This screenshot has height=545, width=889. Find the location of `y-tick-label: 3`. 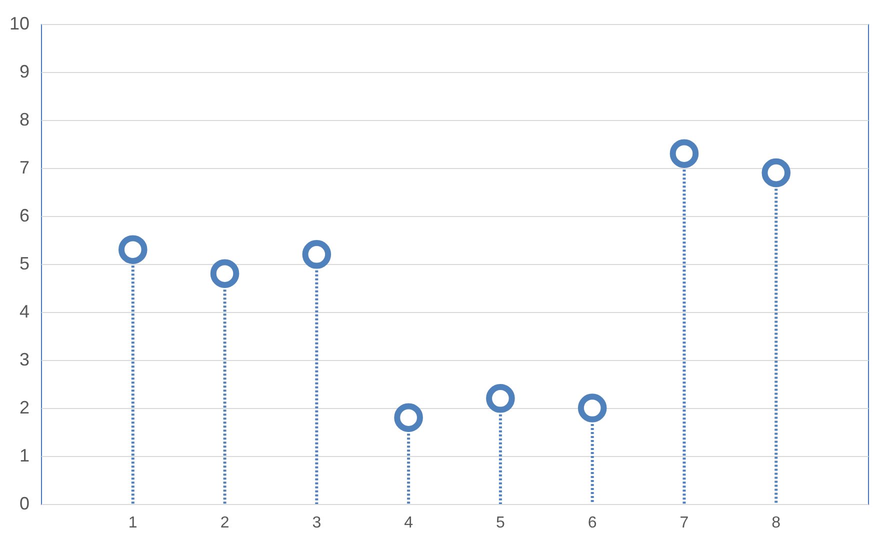

y-tick-label: 3 is located at coordinates (24, 360).